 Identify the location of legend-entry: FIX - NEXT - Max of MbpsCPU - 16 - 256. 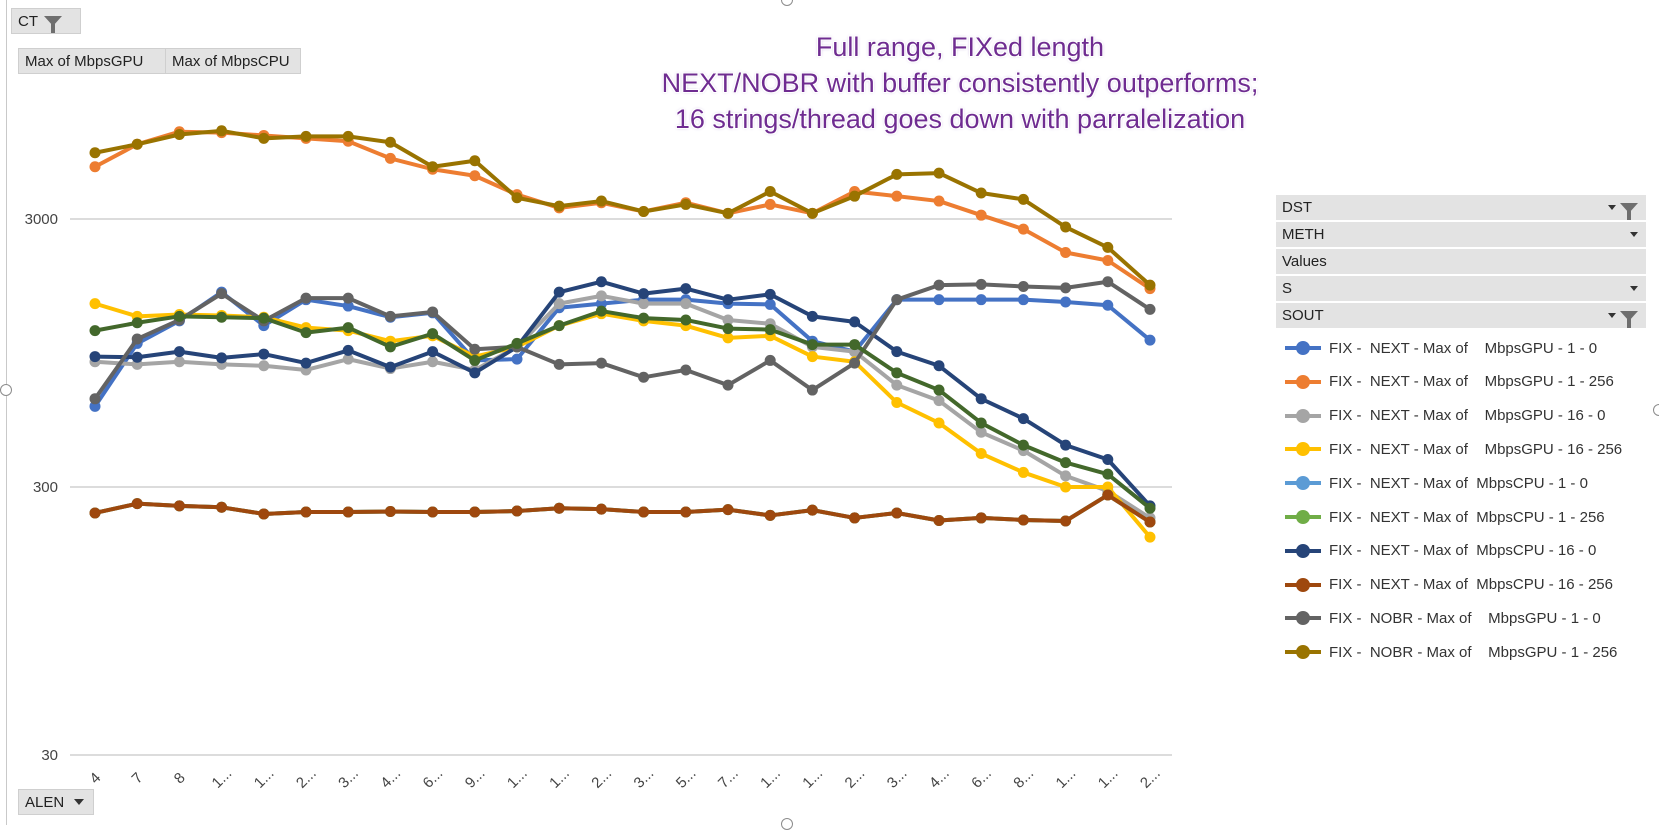
(1448, 585).